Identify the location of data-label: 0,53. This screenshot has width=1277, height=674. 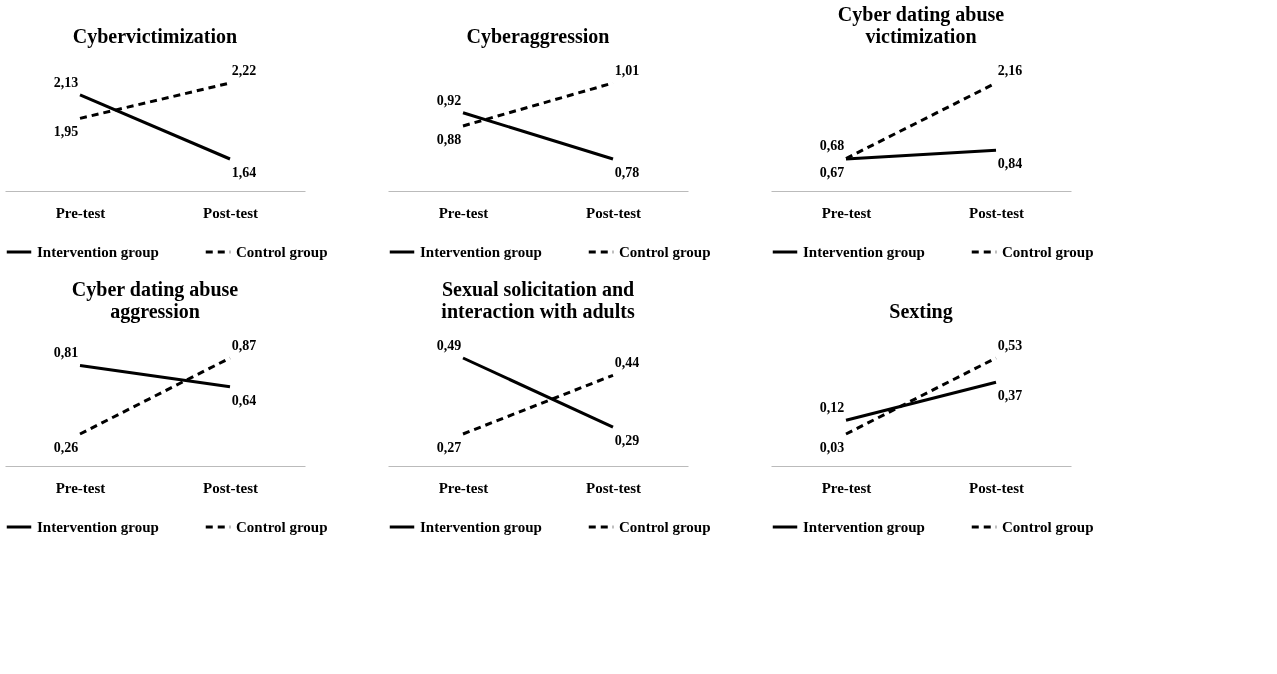
(1010, 345).